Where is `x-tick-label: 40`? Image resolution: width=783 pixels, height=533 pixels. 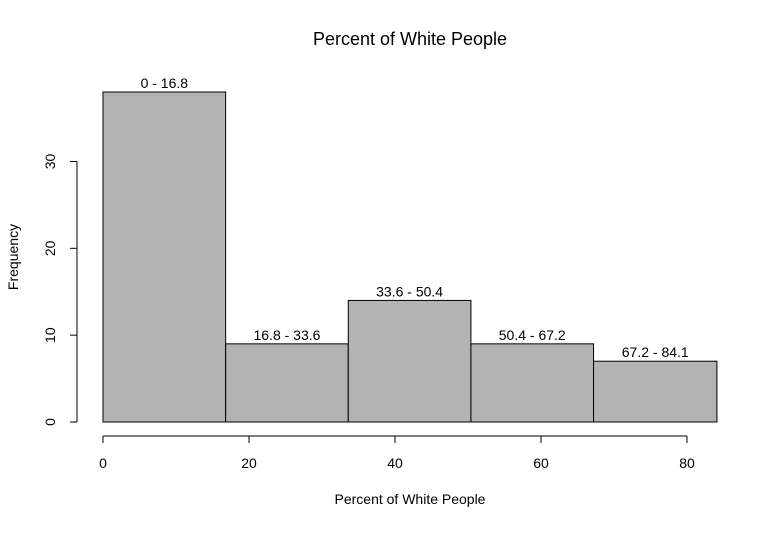
x-tick-label: 40 is located at coordinates (395, 463).